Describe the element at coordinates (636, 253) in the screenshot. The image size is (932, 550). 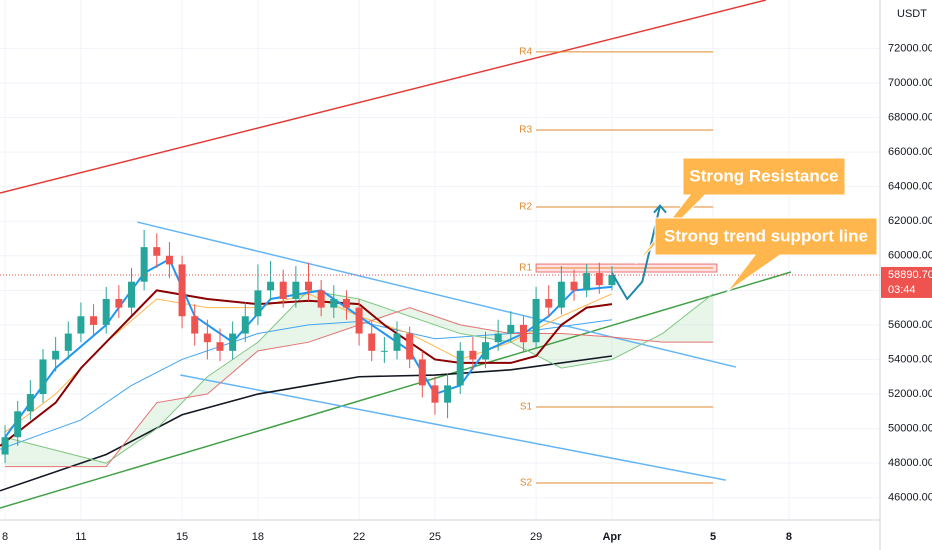
I see `projection-path` at that location.